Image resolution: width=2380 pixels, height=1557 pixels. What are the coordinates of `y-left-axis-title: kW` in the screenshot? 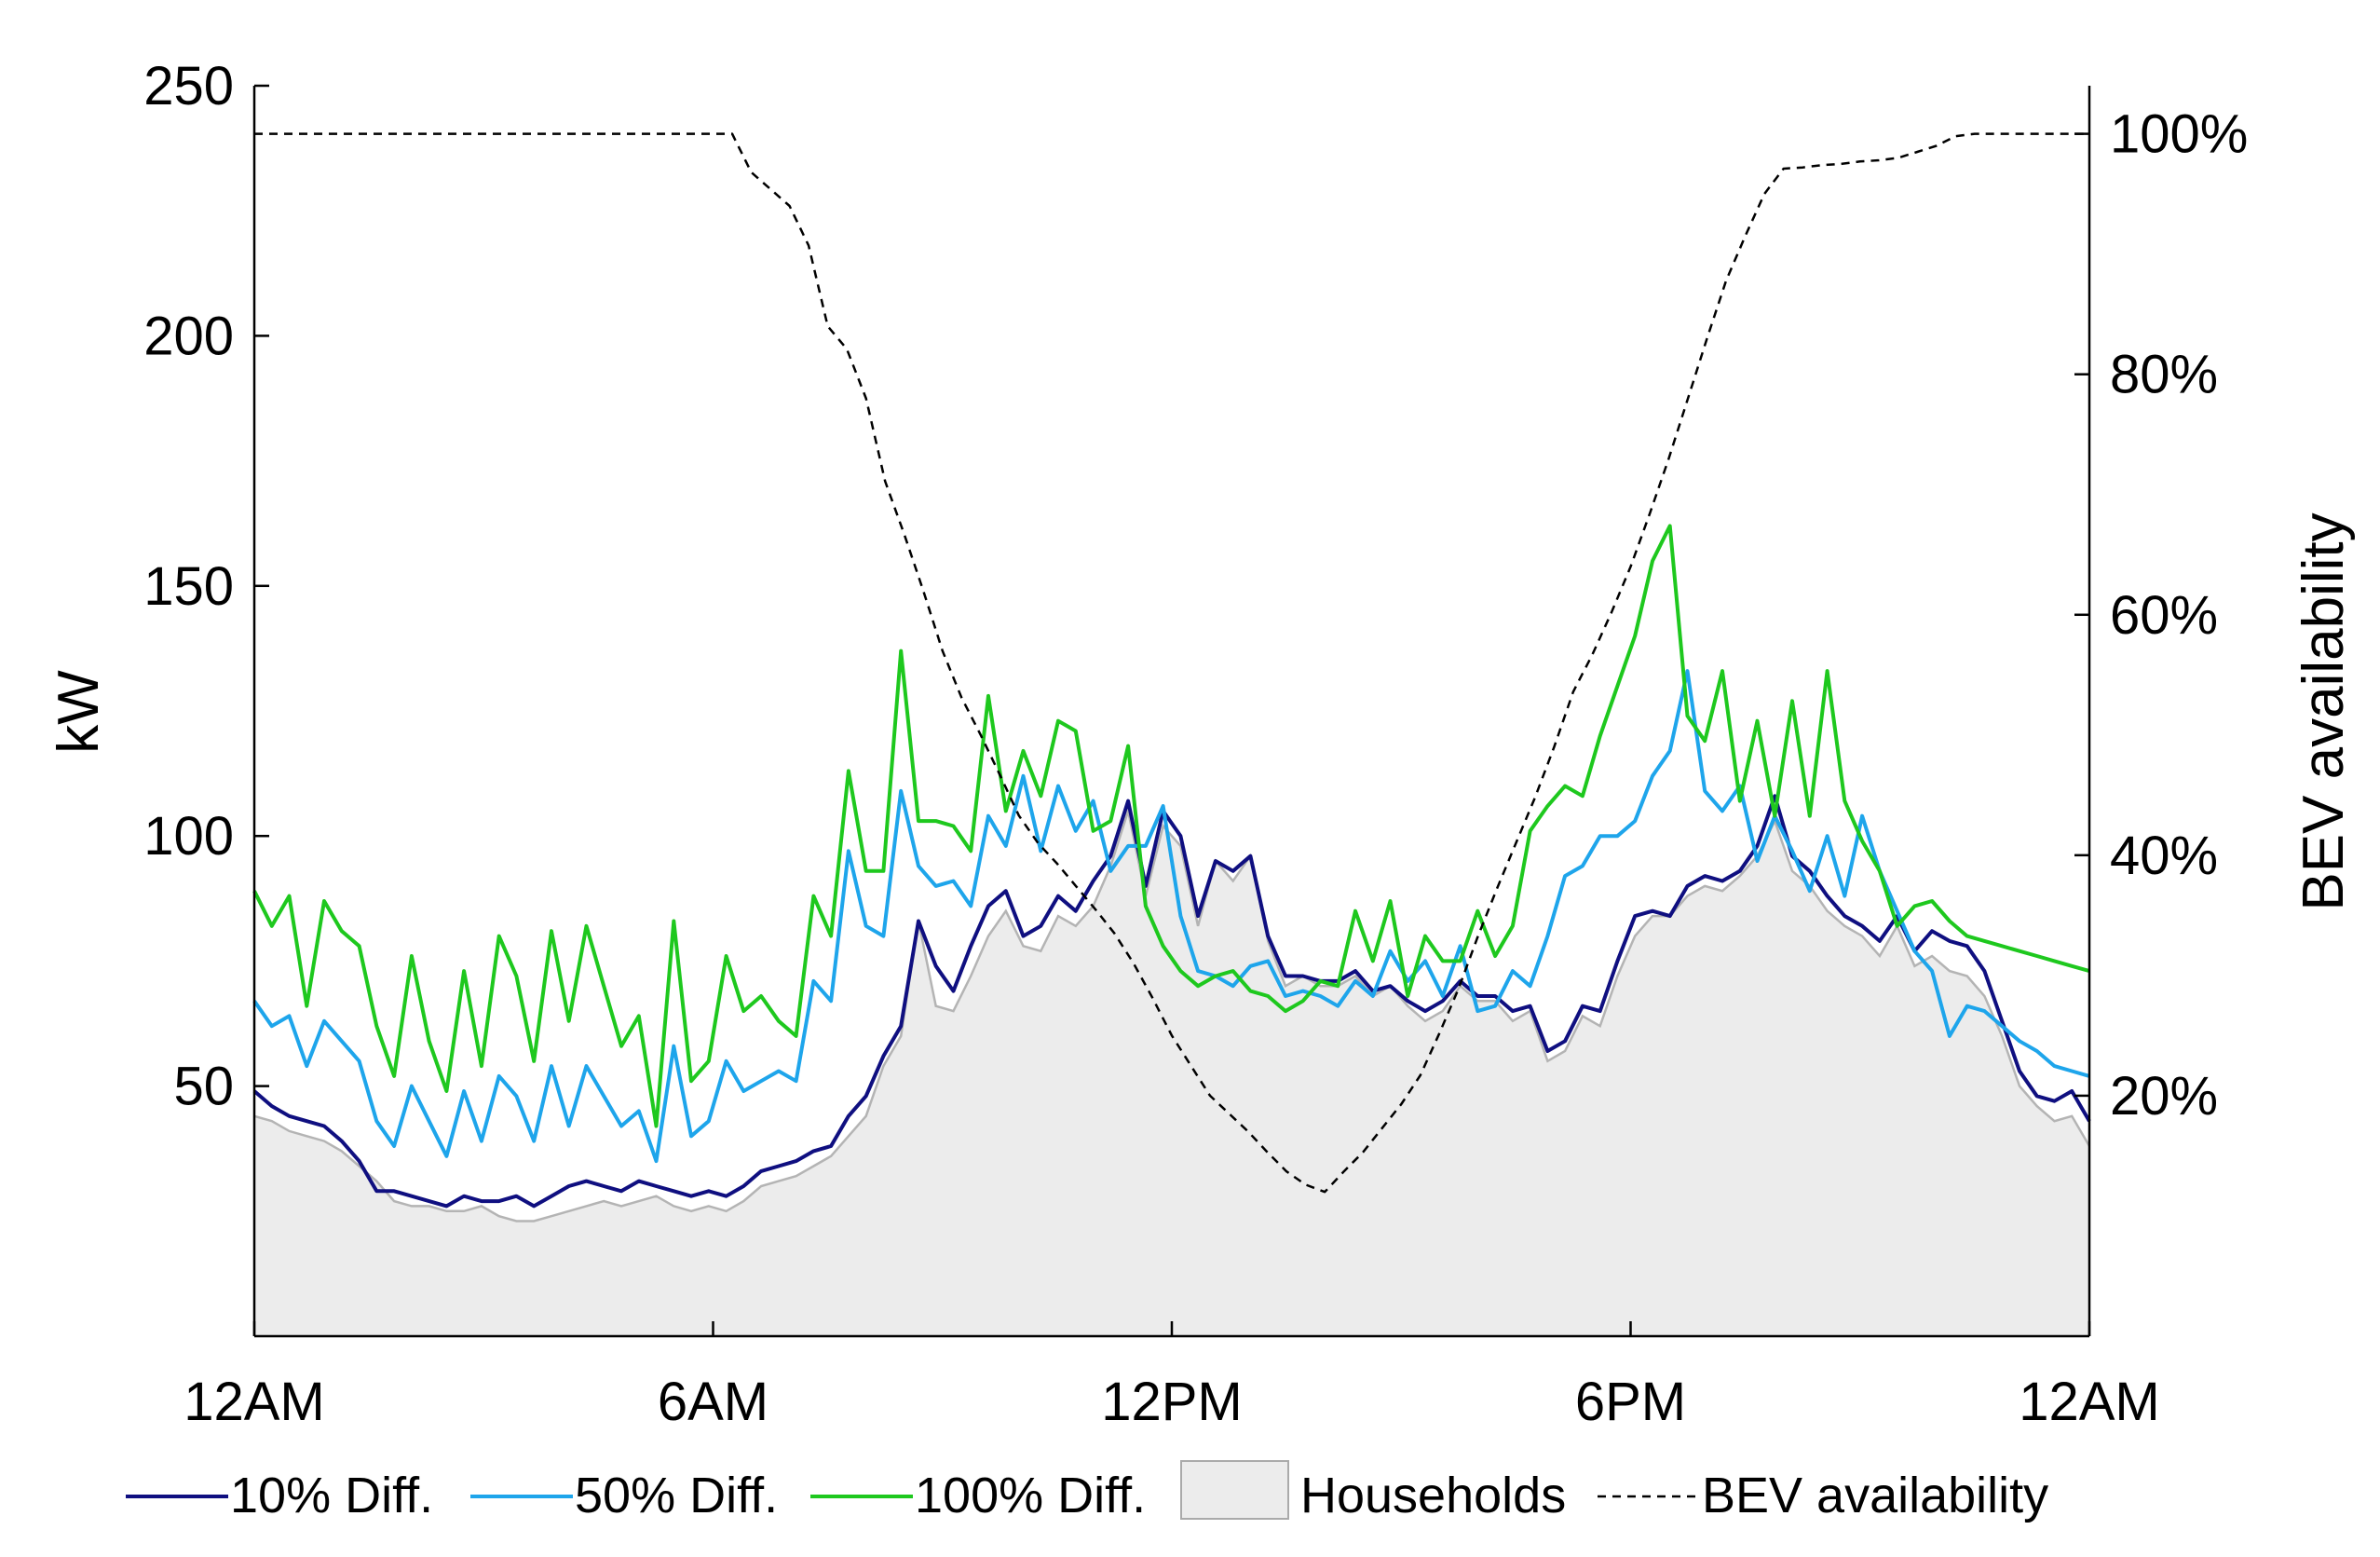 It's located at (79, 712).